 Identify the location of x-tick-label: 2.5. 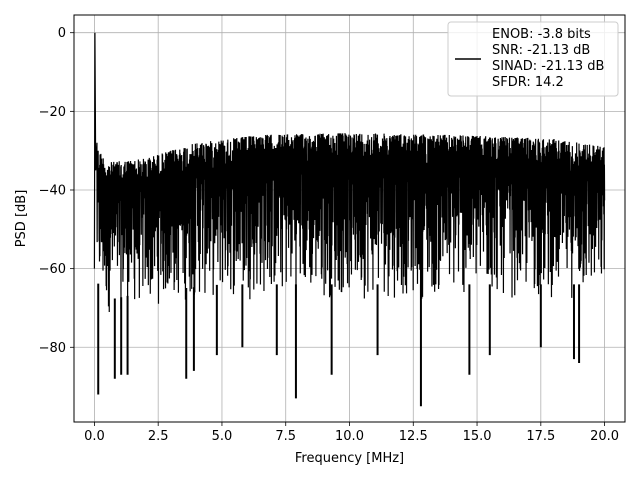
(158, 436).